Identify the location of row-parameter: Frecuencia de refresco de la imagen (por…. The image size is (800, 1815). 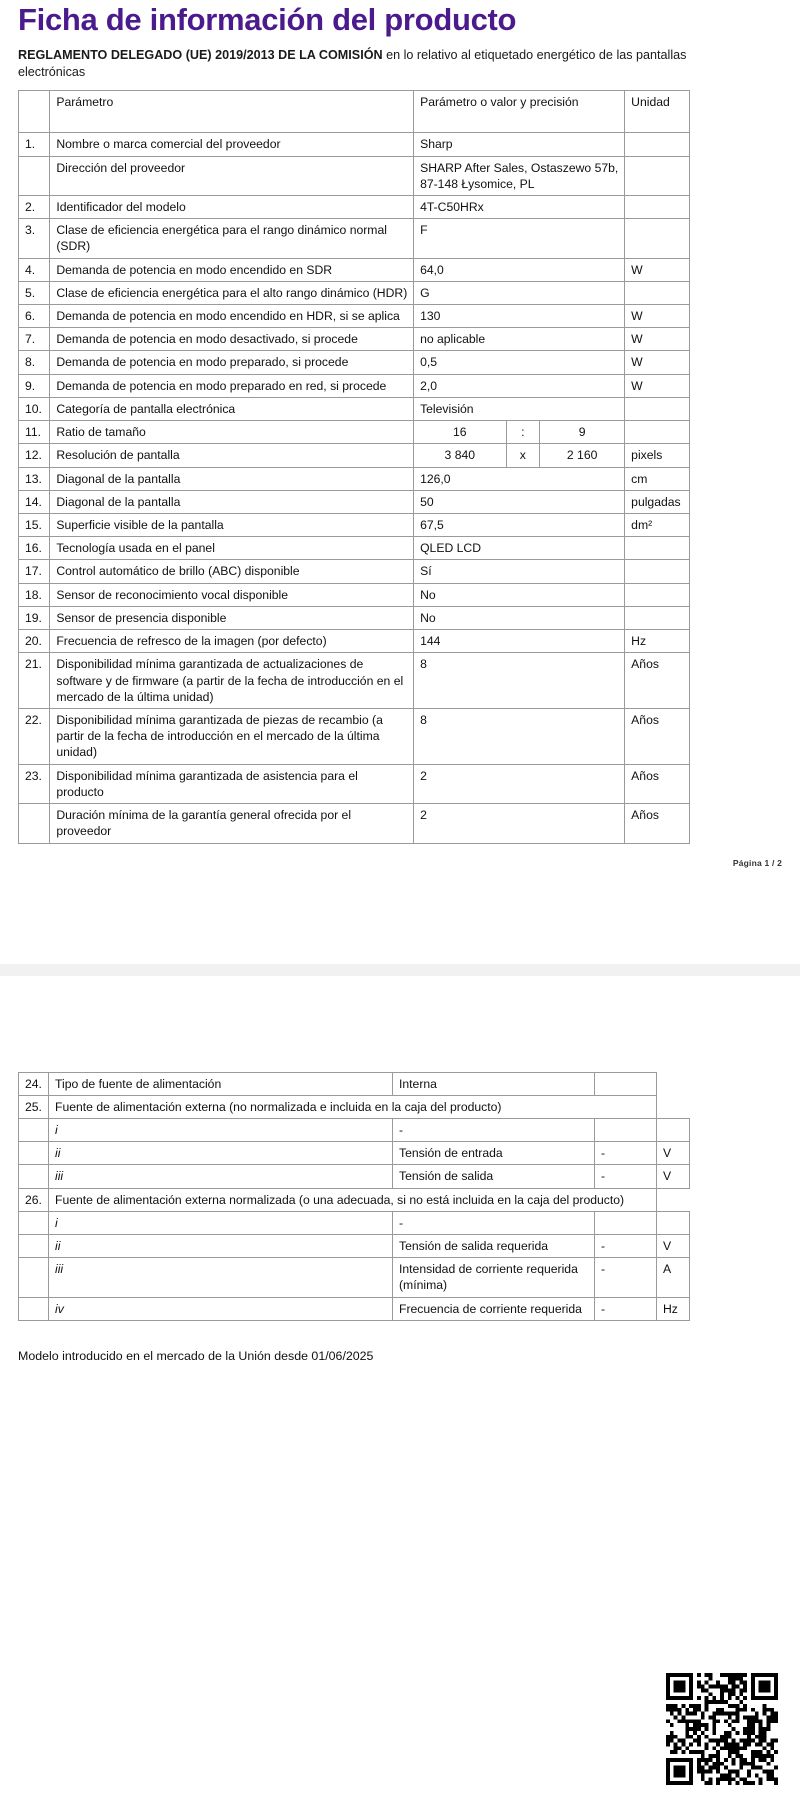
(232, 641).